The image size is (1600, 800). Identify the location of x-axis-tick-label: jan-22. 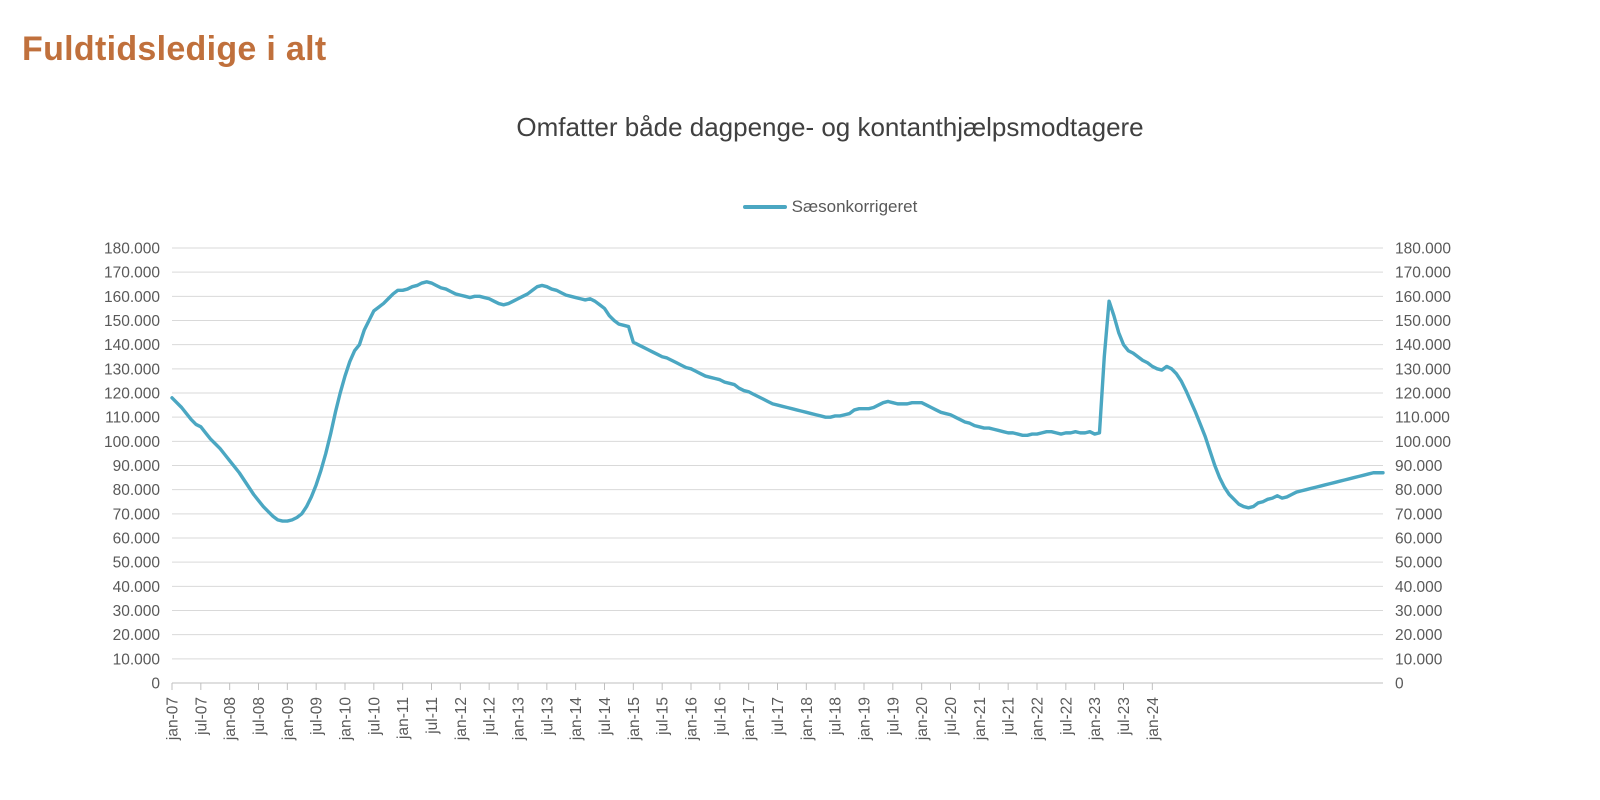
(1038, 719).